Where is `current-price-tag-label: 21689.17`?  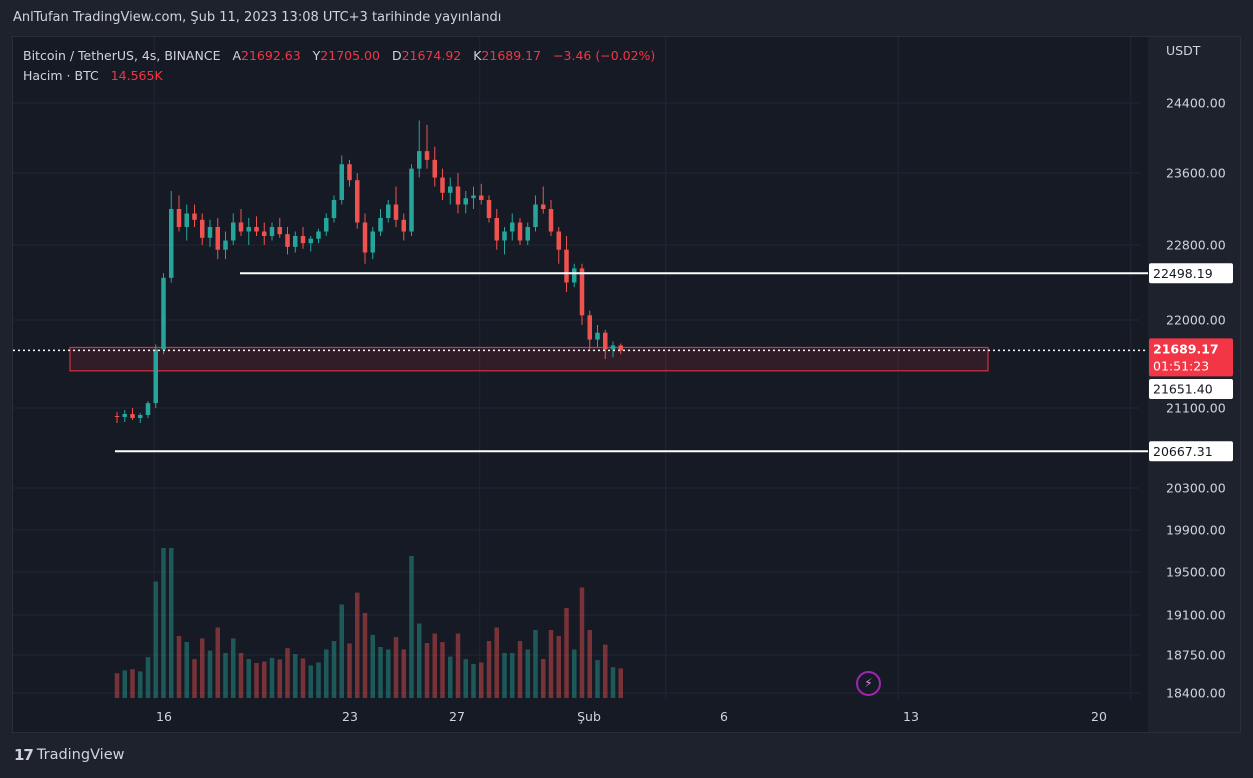 current-price-tag-label: 21689.17 is located at coordinates (1186, 348).